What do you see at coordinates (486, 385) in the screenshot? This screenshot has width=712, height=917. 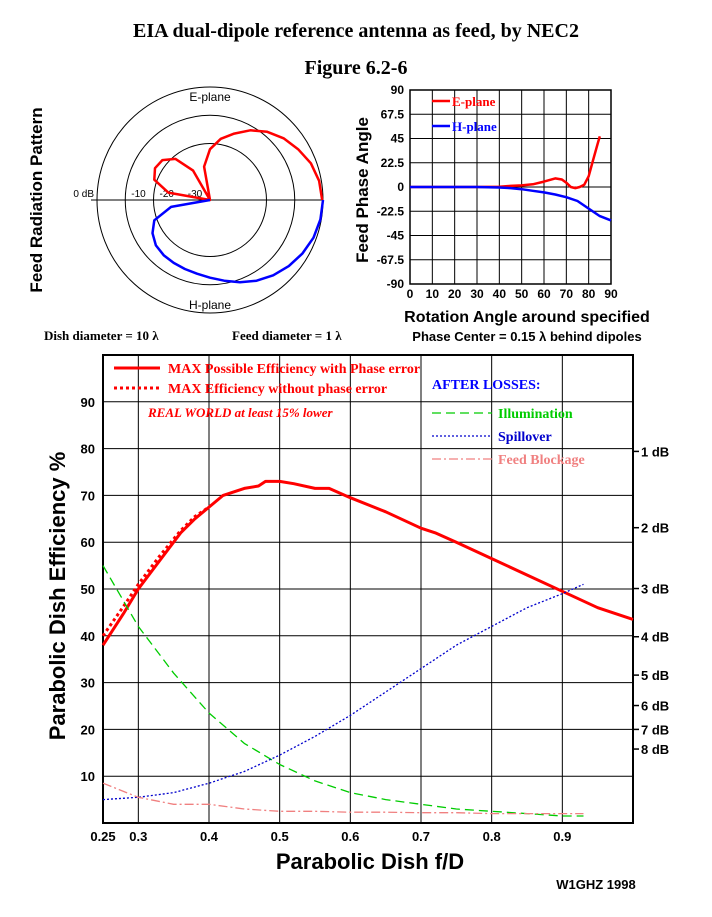 I see `after-losses-title: AFTER LOSSES:` at bounding box center [486, 385].